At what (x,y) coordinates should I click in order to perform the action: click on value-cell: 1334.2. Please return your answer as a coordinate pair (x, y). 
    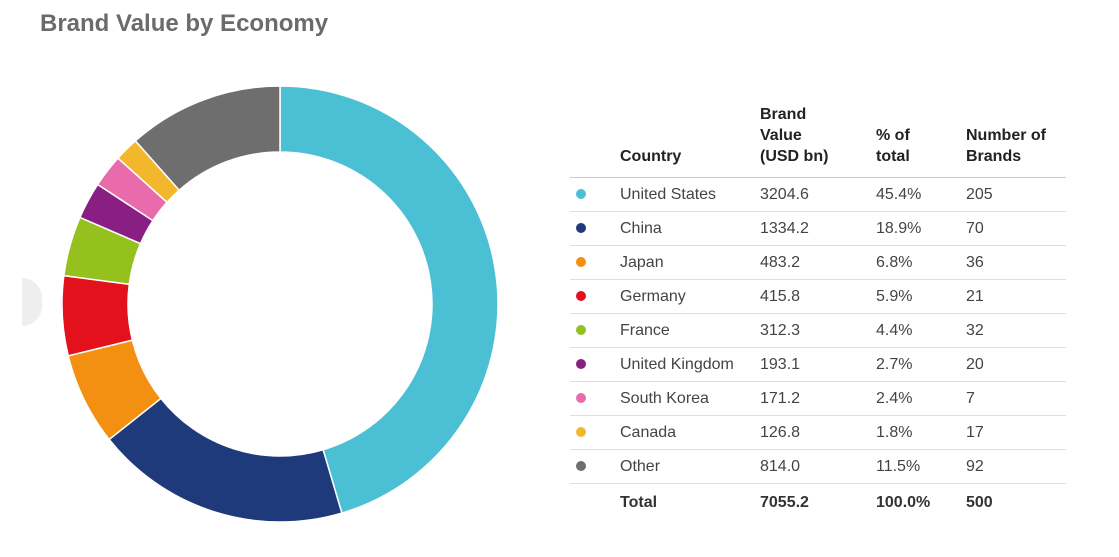
    Looking at the image, I should click on (812, 228).